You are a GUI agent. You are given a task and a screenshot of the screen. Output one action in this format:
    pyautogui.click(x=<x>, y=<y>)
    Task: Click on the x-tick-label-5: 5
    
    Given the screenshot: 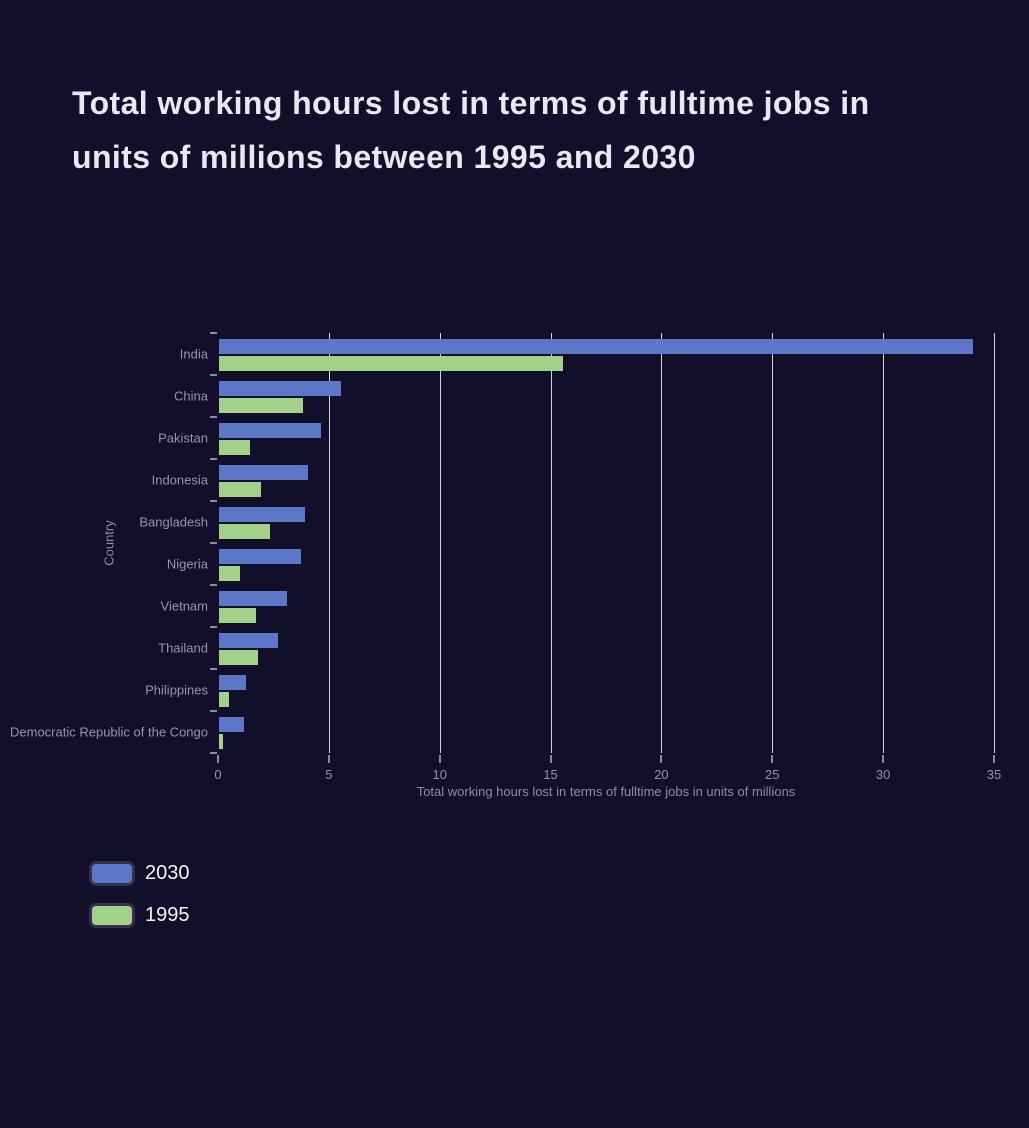 What is the action you would take?
    pyautogui.click(x=329, y=774)
    